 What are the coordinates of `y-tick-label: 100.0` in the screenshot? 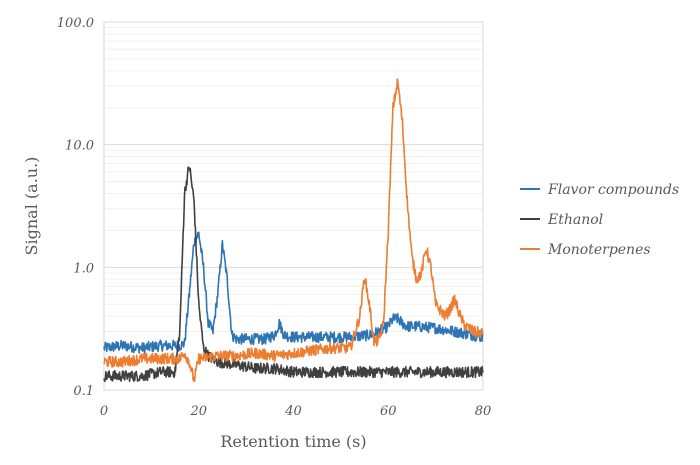 It's located at (75, 23).